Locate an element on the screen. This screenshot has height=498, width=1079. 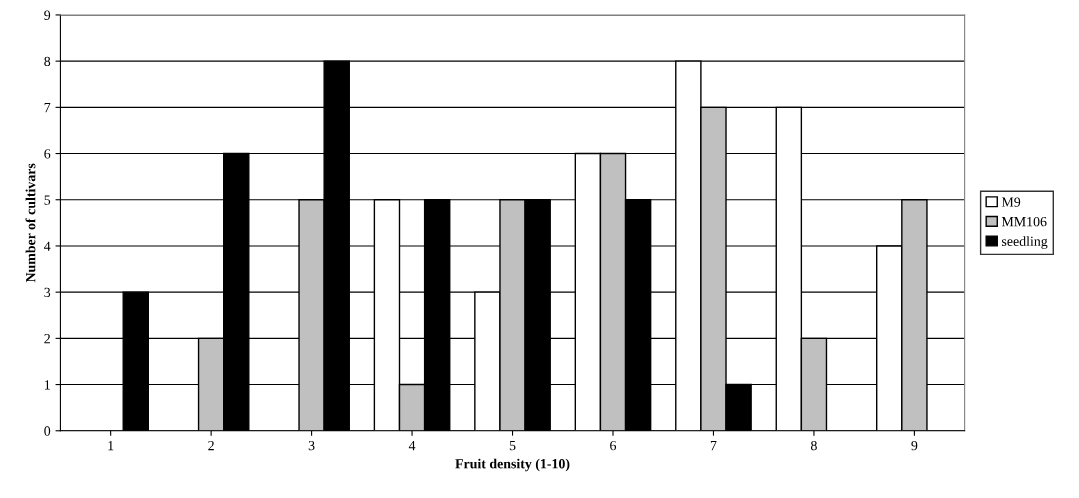
y-tick-label: 6 is located at coordinates (47, 154).